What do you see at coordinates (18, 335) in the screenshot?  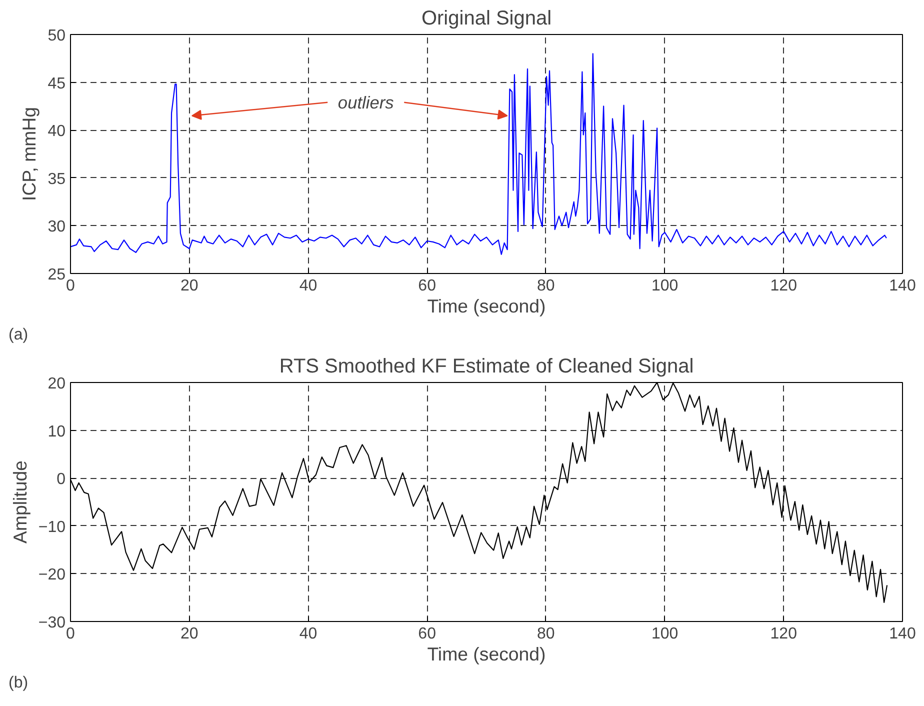 I see `text: (a)` at bounding box center [18, 335].